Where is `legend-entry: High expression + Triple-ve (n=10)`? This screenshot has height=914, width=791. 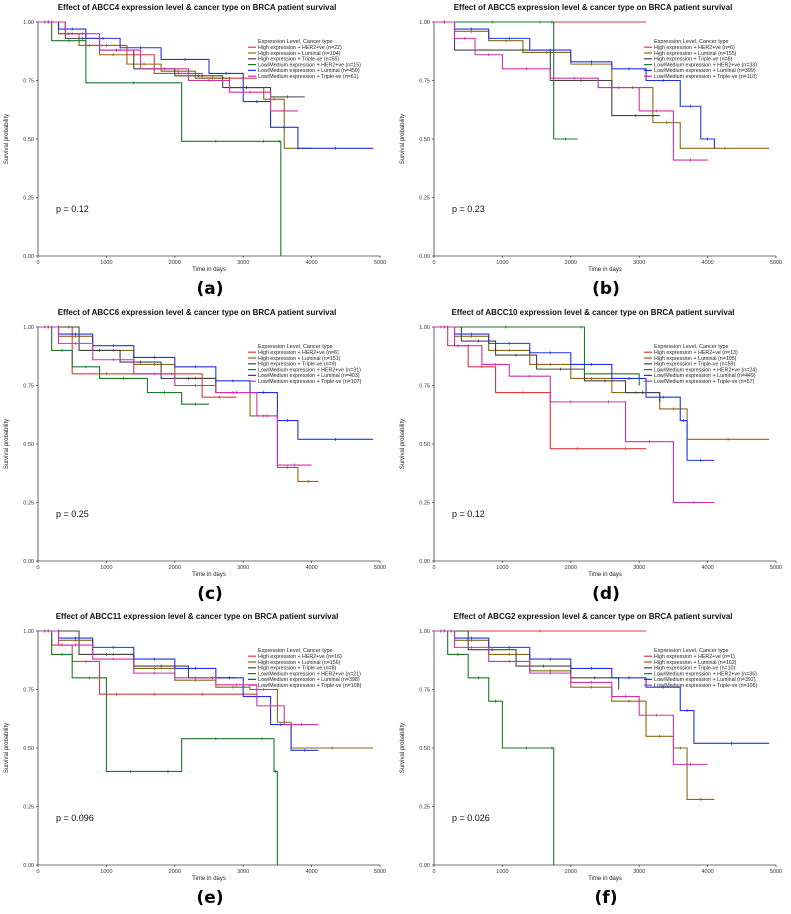
legend-entry: High expression + Triple-ve (n=10) is located at coordinates (694, 669).